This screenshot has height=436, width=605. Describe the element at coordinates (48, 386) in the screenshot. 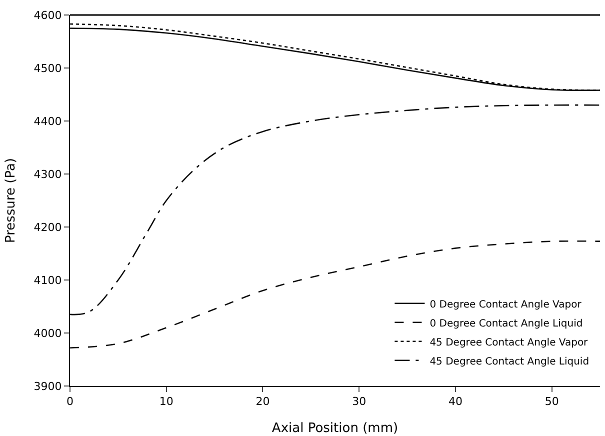

I see `y-tick-label: 3900` at that location.